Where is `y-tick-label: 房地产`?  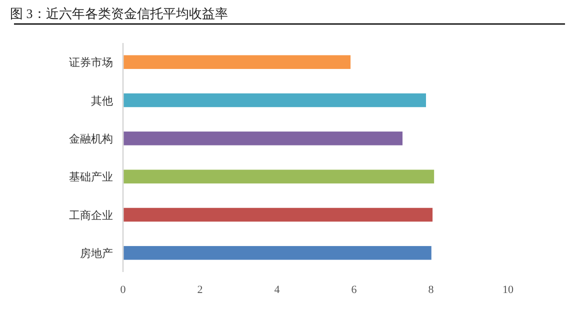
y-tick-label: 房地产 is located at coordinates (96, 253).